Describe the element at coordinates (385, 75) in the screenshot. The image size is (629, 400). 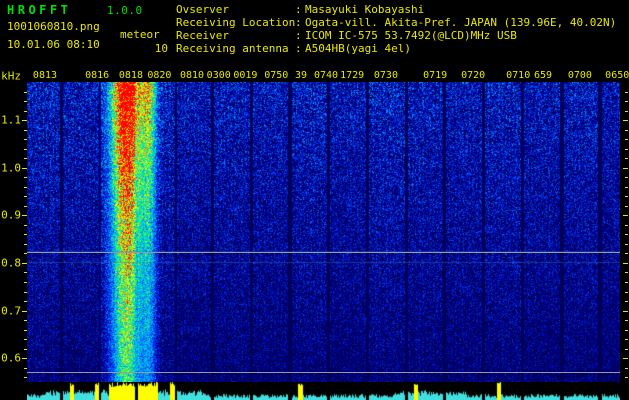
I see `x-axis-time-label: 0730` at that location.